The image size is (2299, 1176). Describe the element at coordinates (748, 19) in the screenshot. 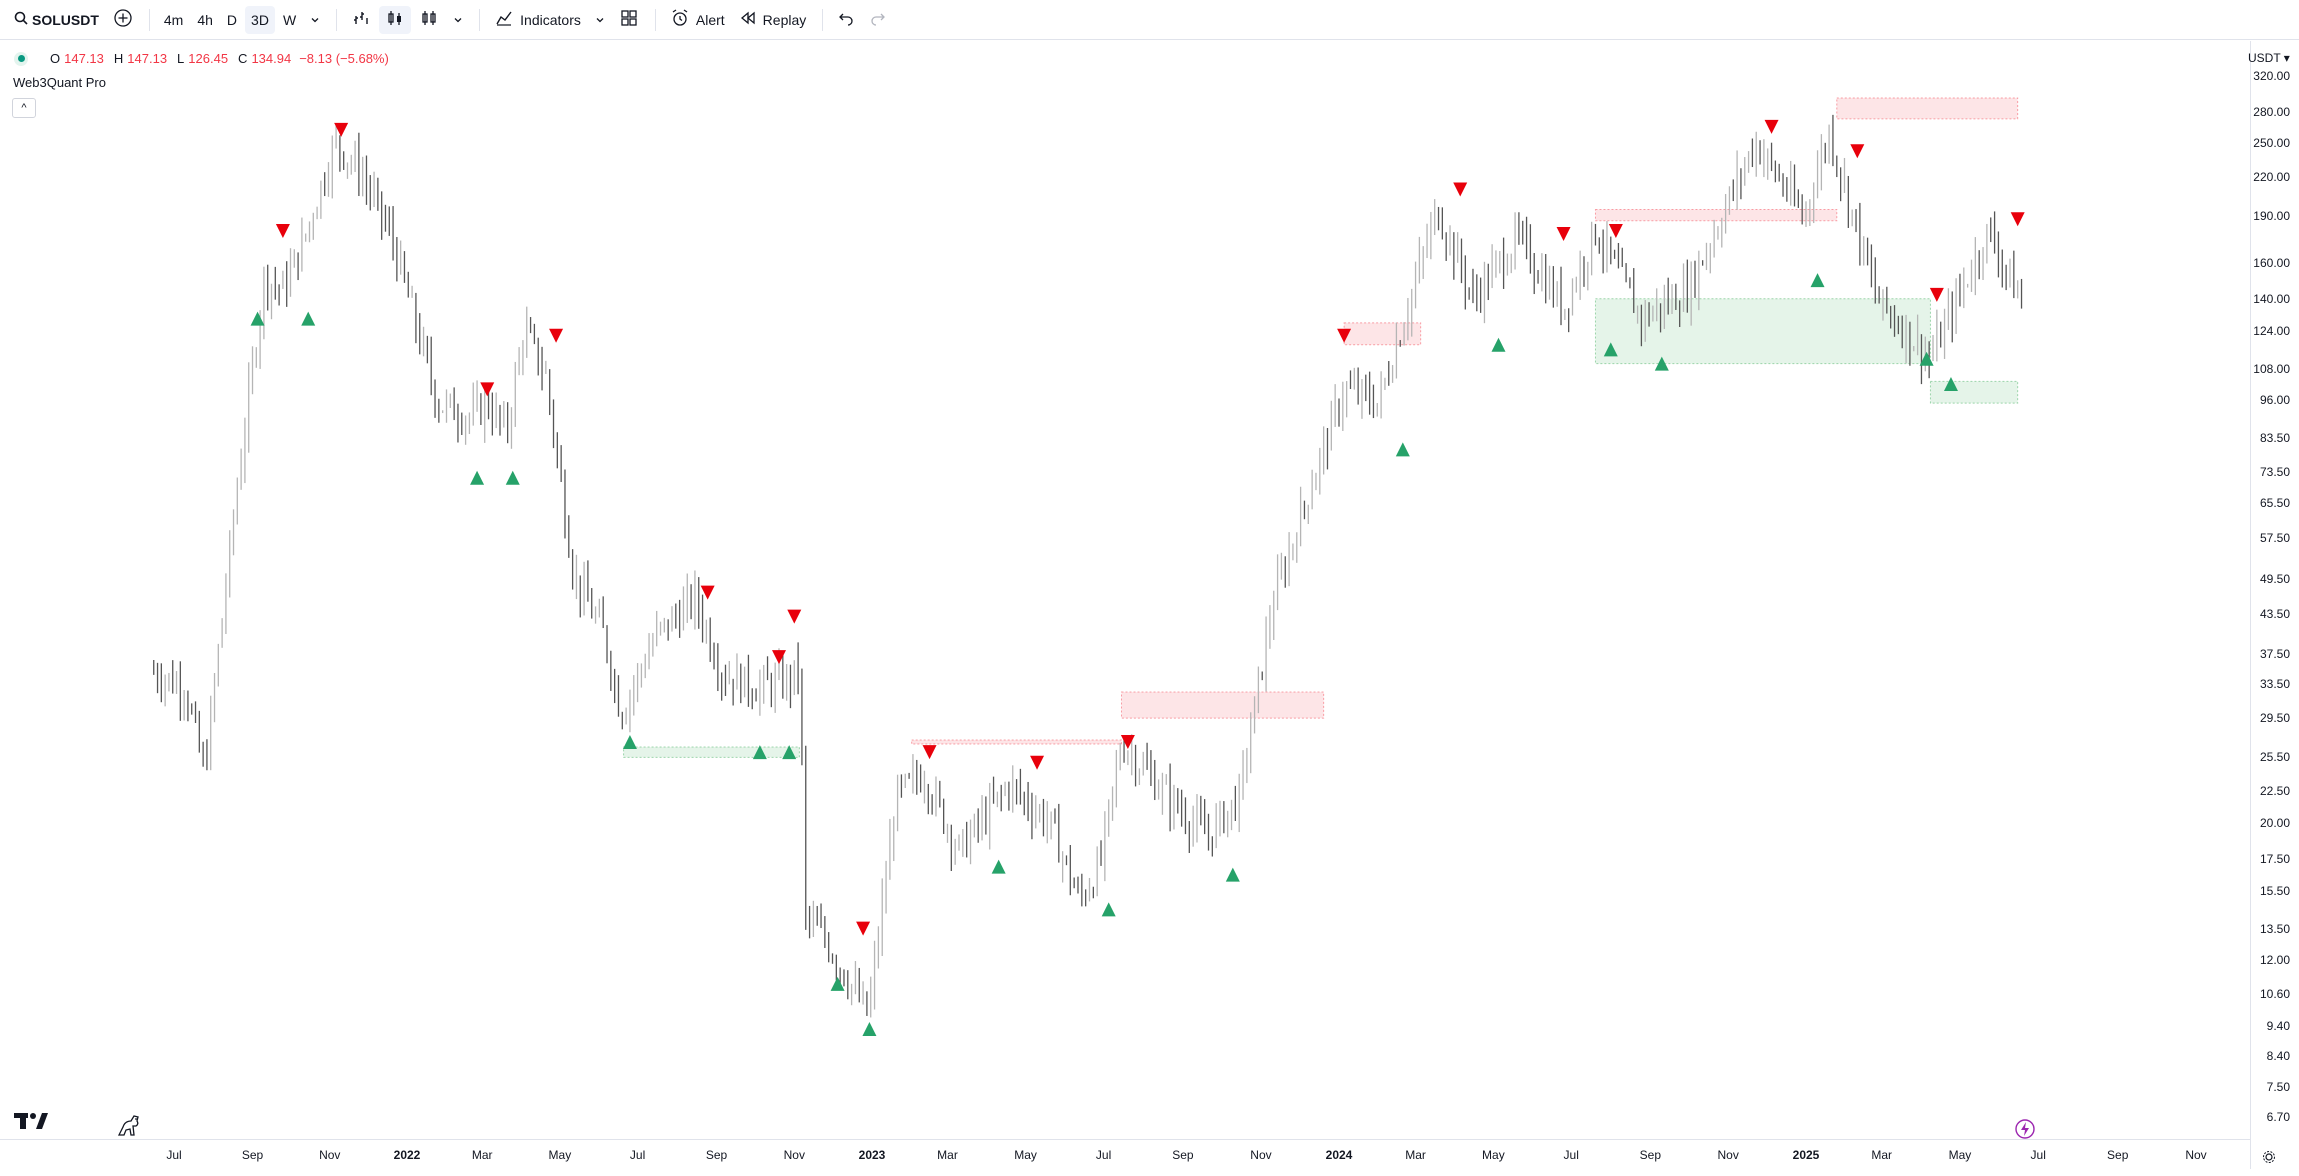

I see `rewind-icon` at that location.